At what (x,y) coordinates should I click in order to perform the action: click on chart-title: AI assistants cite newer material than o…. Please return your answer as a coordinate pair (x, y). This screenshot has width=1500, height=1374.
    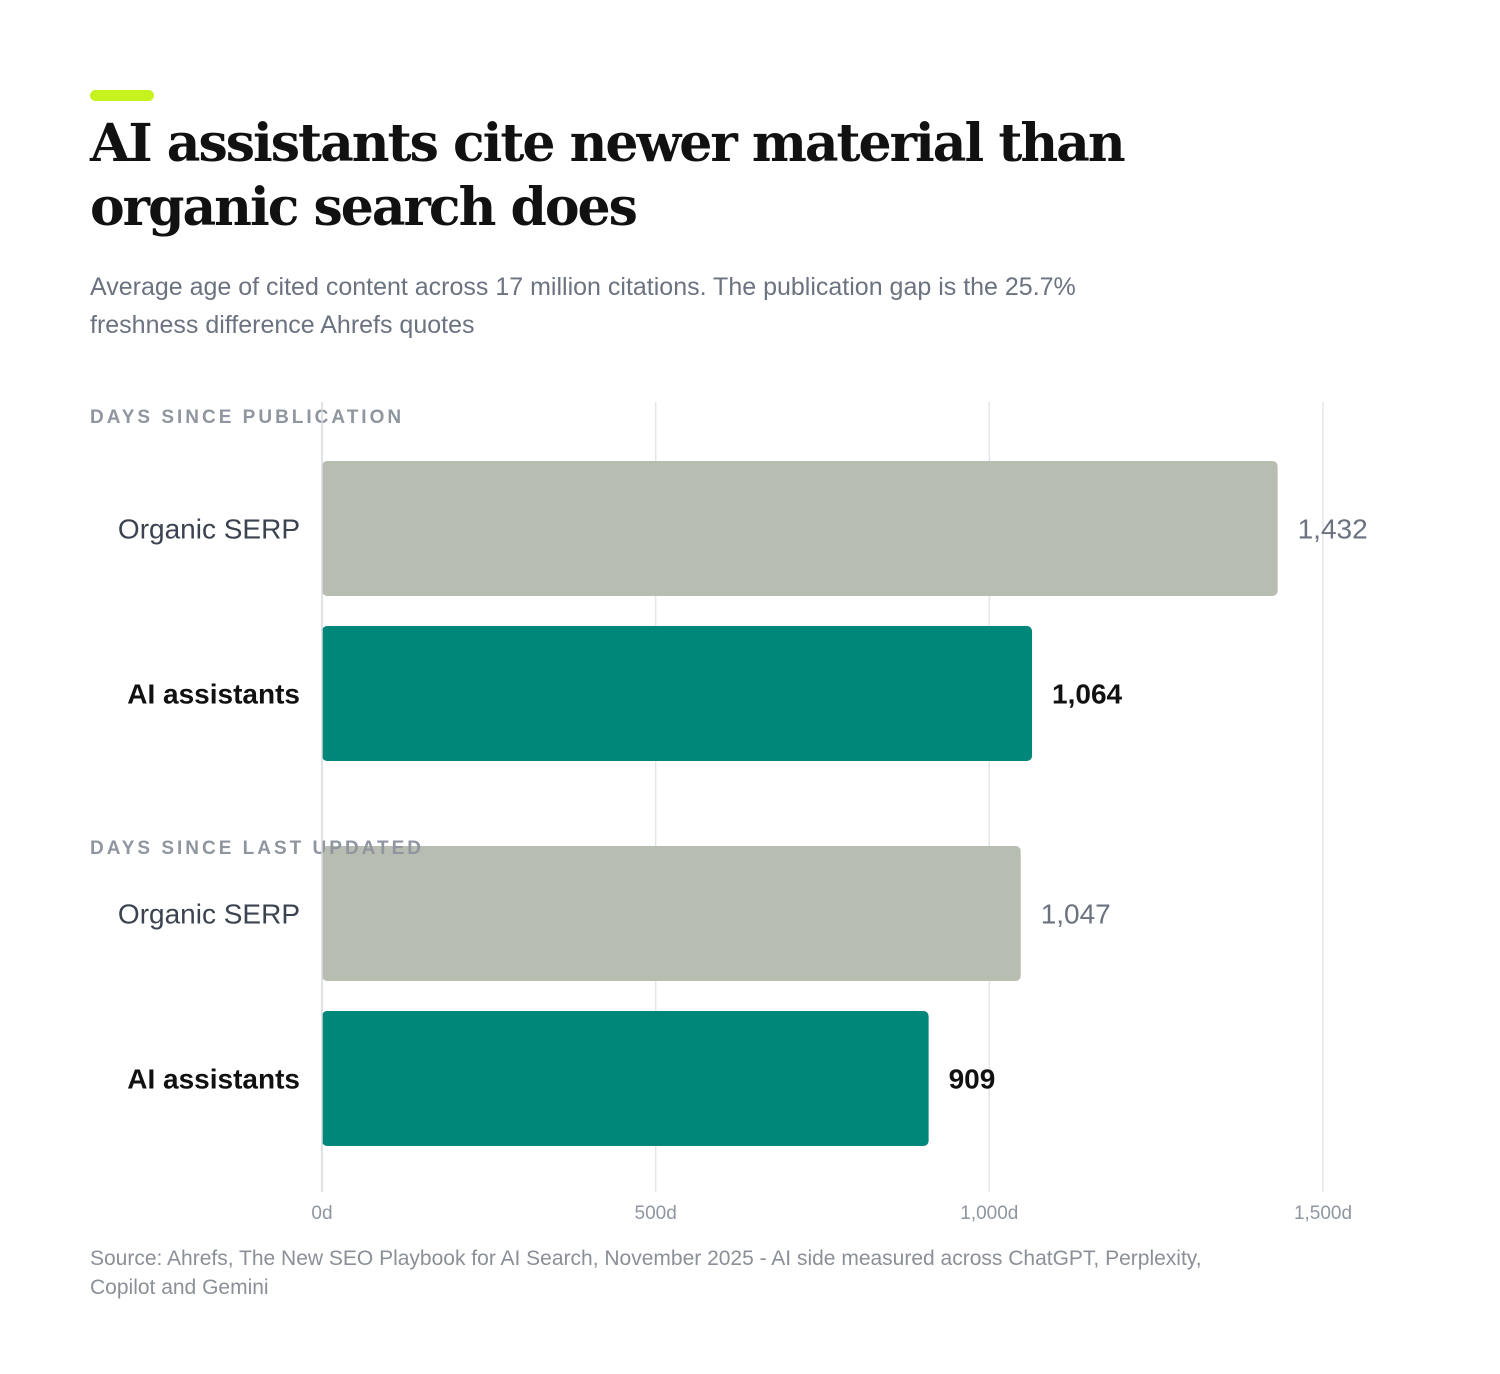
    Looking at the image, I should click on (608, 175).